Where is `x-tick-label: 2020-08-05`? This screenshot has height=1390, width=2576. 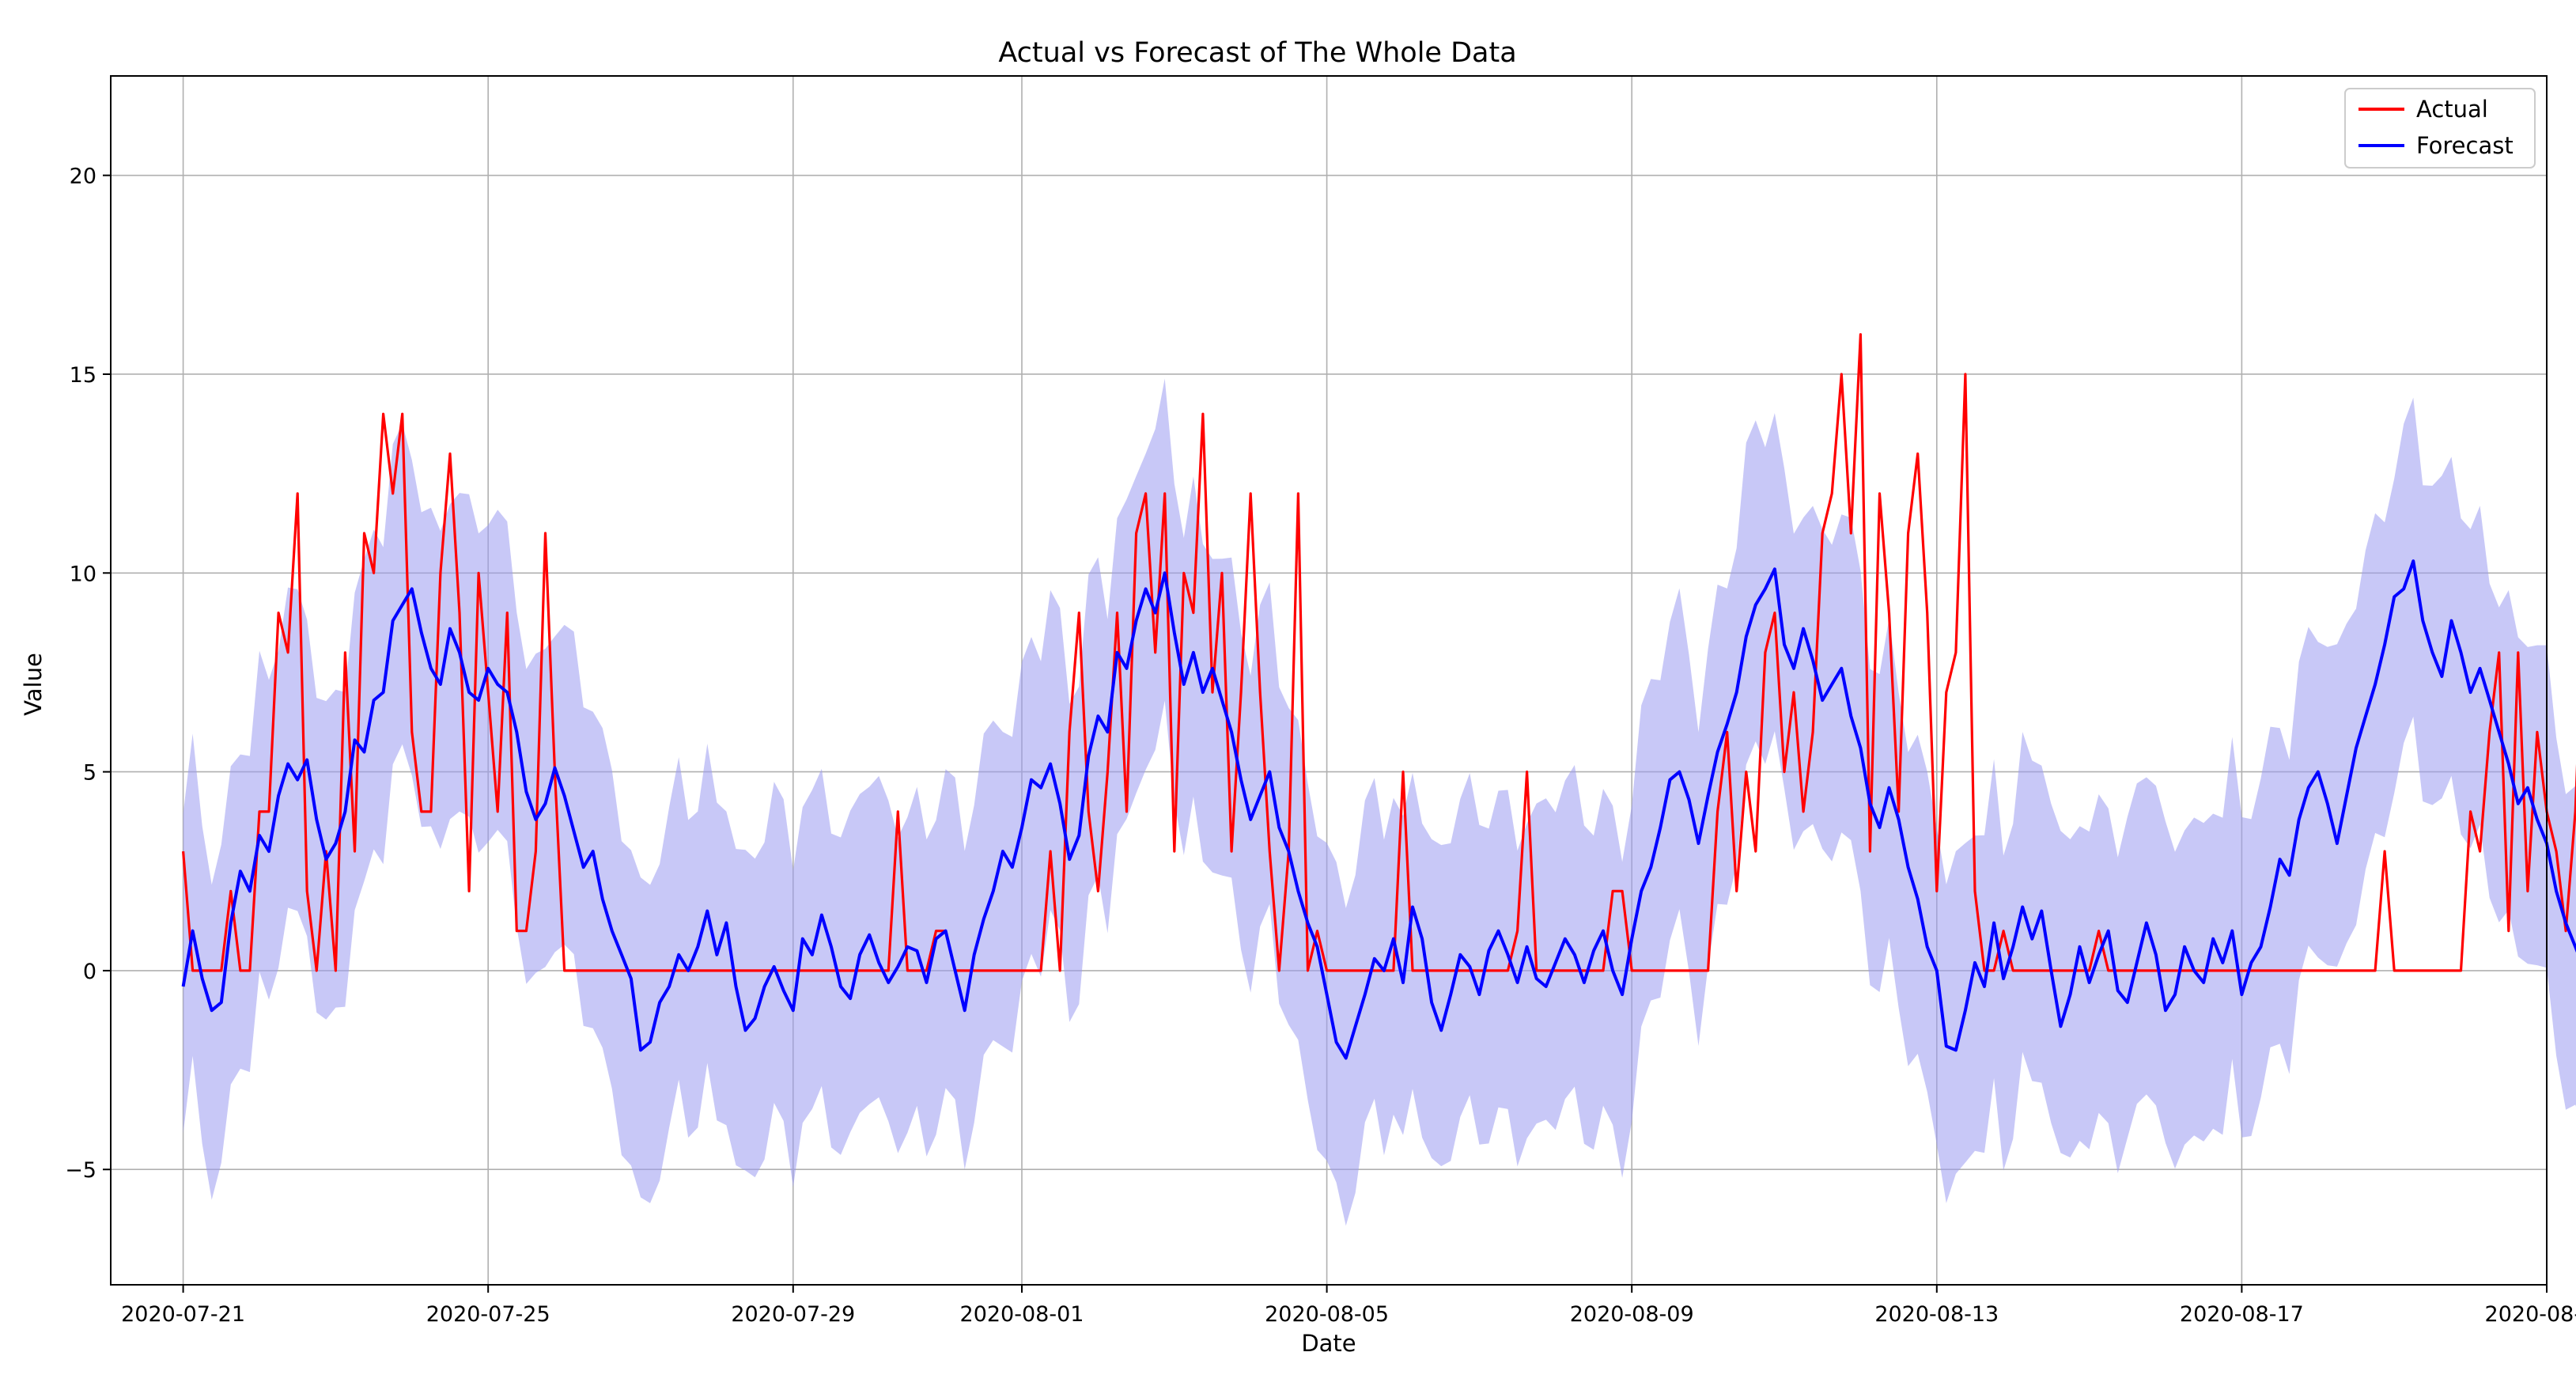 x-tick-label: 2020-08-05 is located at coordinates (1327, 1315).